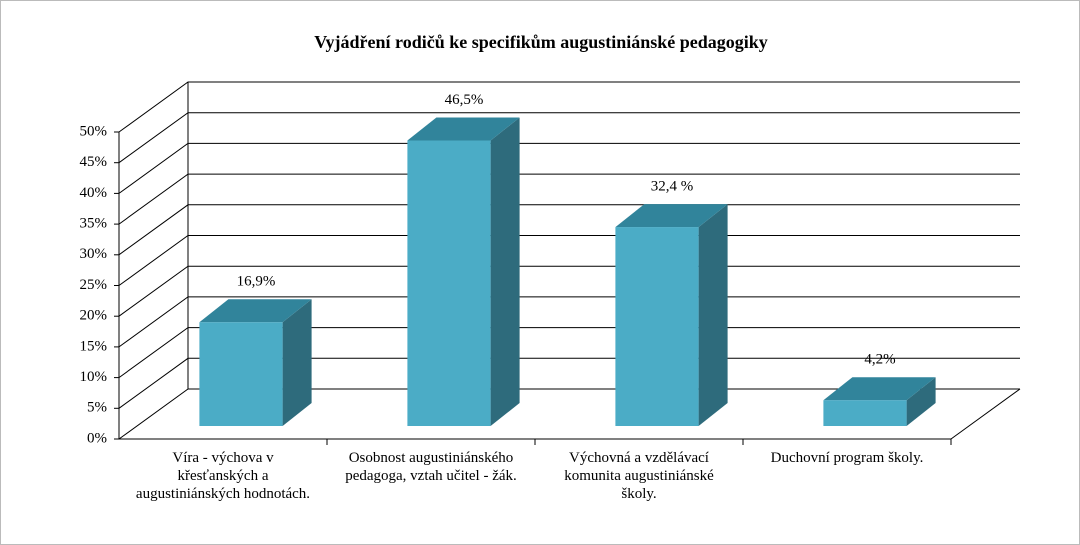 The height and width of the screenshot is (545, 1080). What do you see at coordinates (97, 408) in the screenshot?
I see `y-tick-label: 5%` at bounding box center [97, 408].